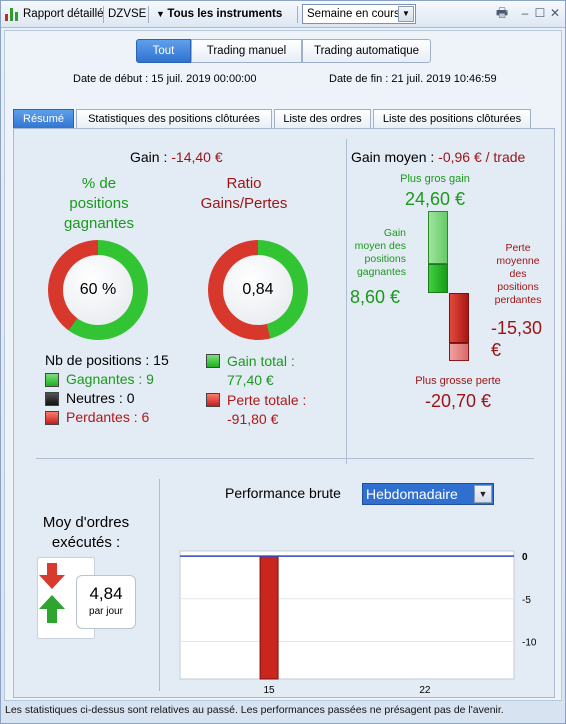 This screenshot has height=724, width=566. I want to click on avg-win-value: 8,60 €, so click(375, 297).